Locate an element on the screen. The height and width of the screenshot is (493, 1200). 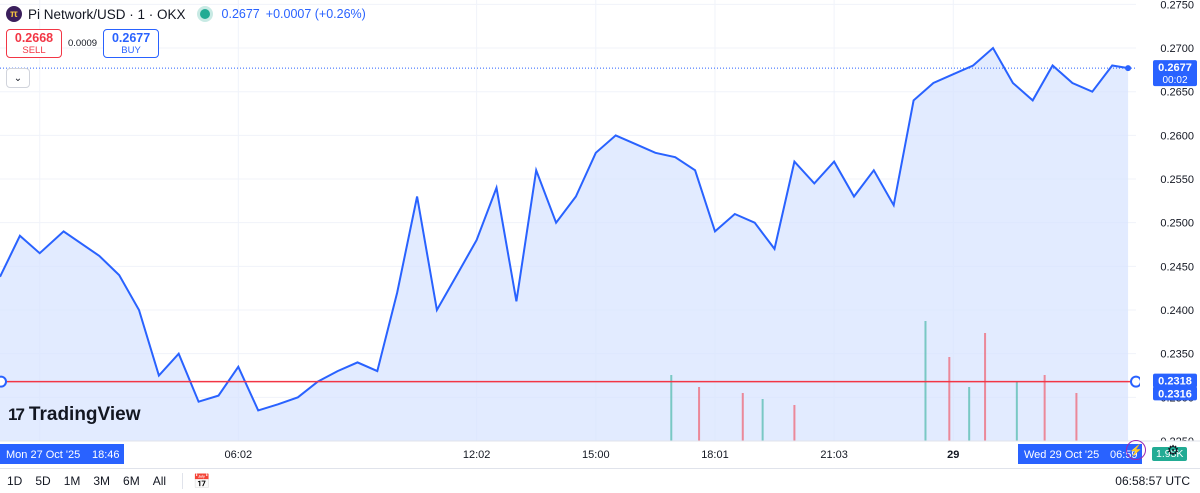
last-price-dot is located at coordinates (1128, 68).